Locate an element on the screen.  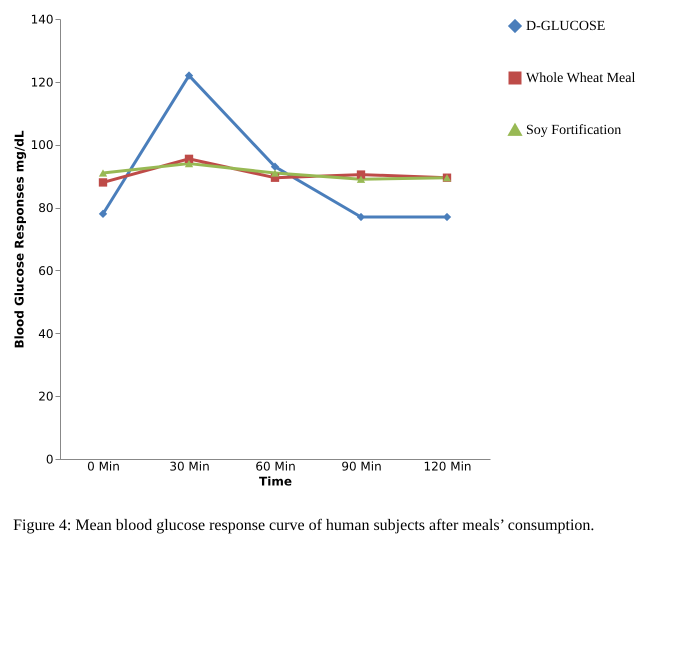
legend-label: Soy Fortification is located at coordinates (574, 130).